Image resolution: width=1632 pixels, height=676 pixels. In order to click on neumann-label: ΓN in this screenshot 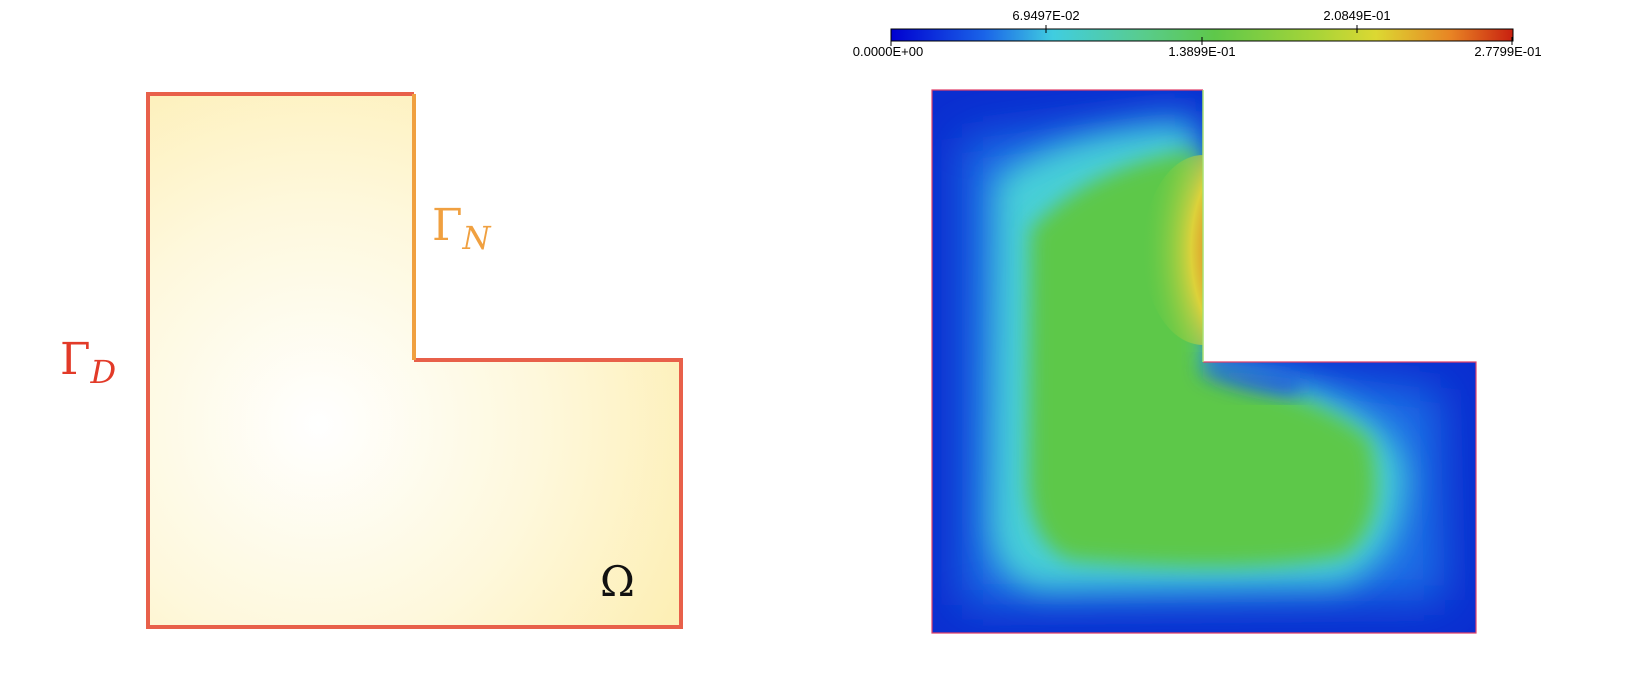, I will do `click(462, 228)`.